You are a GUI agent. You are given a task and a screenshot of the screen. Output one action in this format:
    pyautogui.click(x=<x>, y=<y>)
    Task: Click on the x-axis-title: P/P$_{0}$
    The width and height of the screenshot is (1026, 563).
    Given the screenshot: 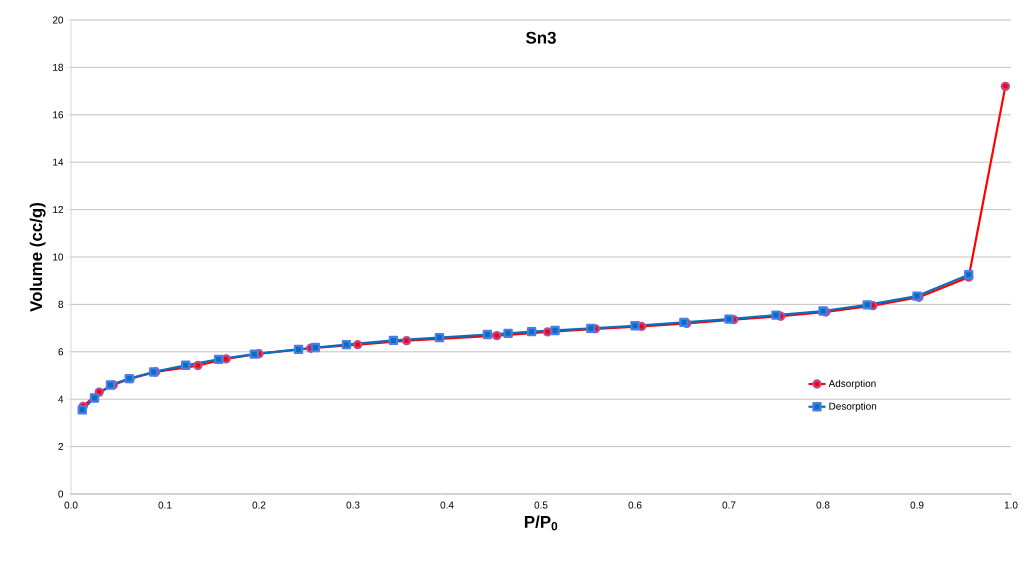 What is the action you would take?
    pyautogui.click(x=541, y=523)
    